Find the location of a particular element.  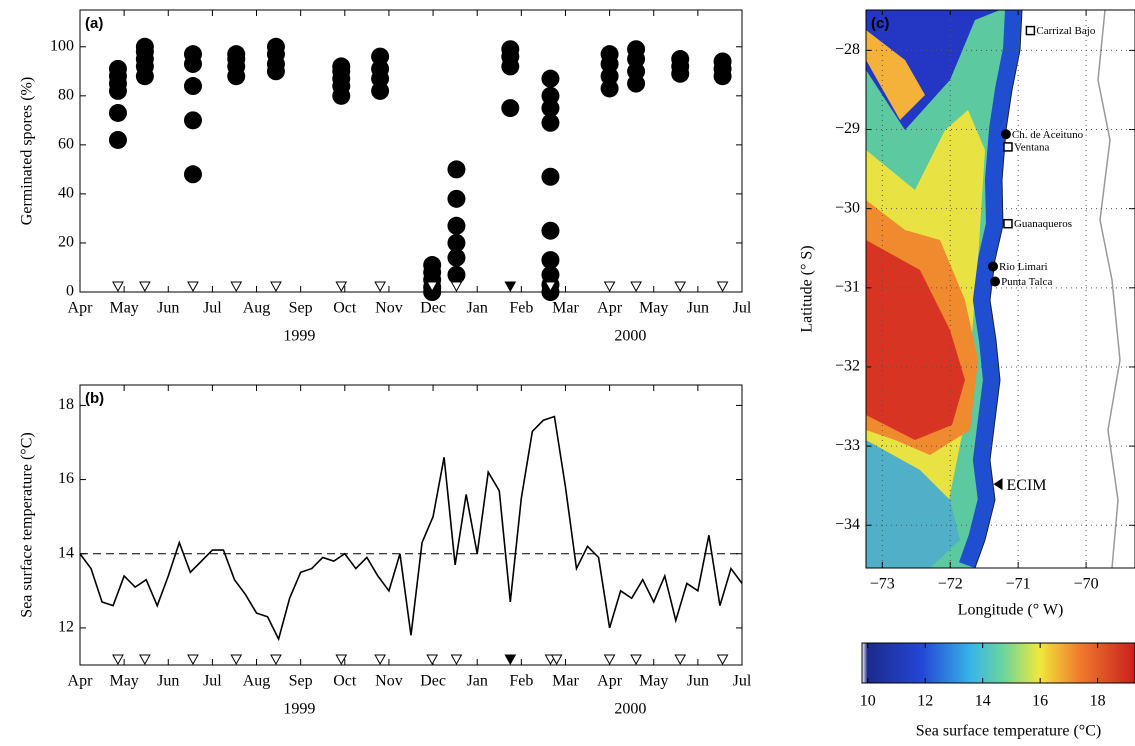

site-label: Guanaqueros is located at coordinates (1043, 224).